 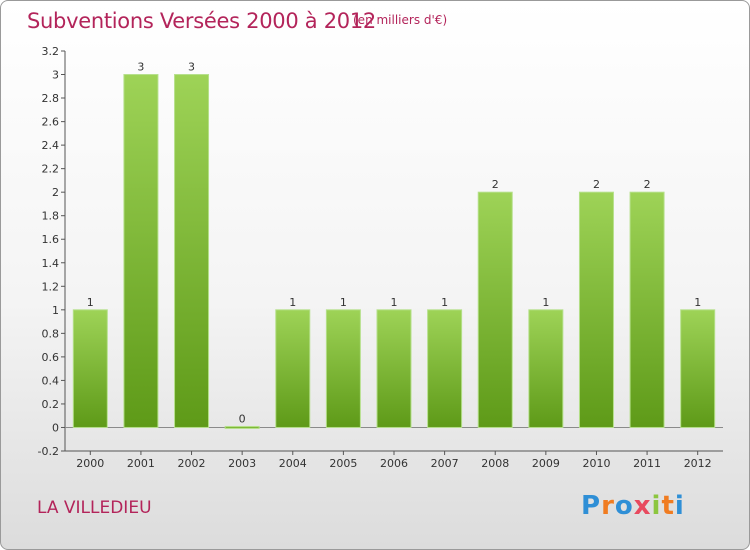 I want to click on y-tick-label: -0.2, so click(x=48, y=451).